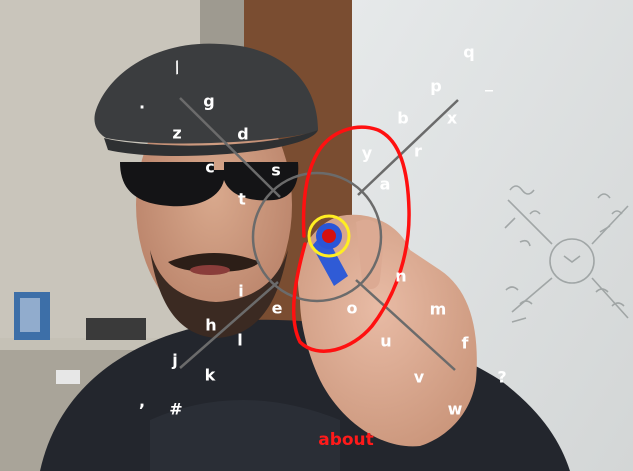 This screenshot has width=633, height=471. Describe the element at coordinates (489, 82) in the screenshot. I see `key-label: _` at that location.